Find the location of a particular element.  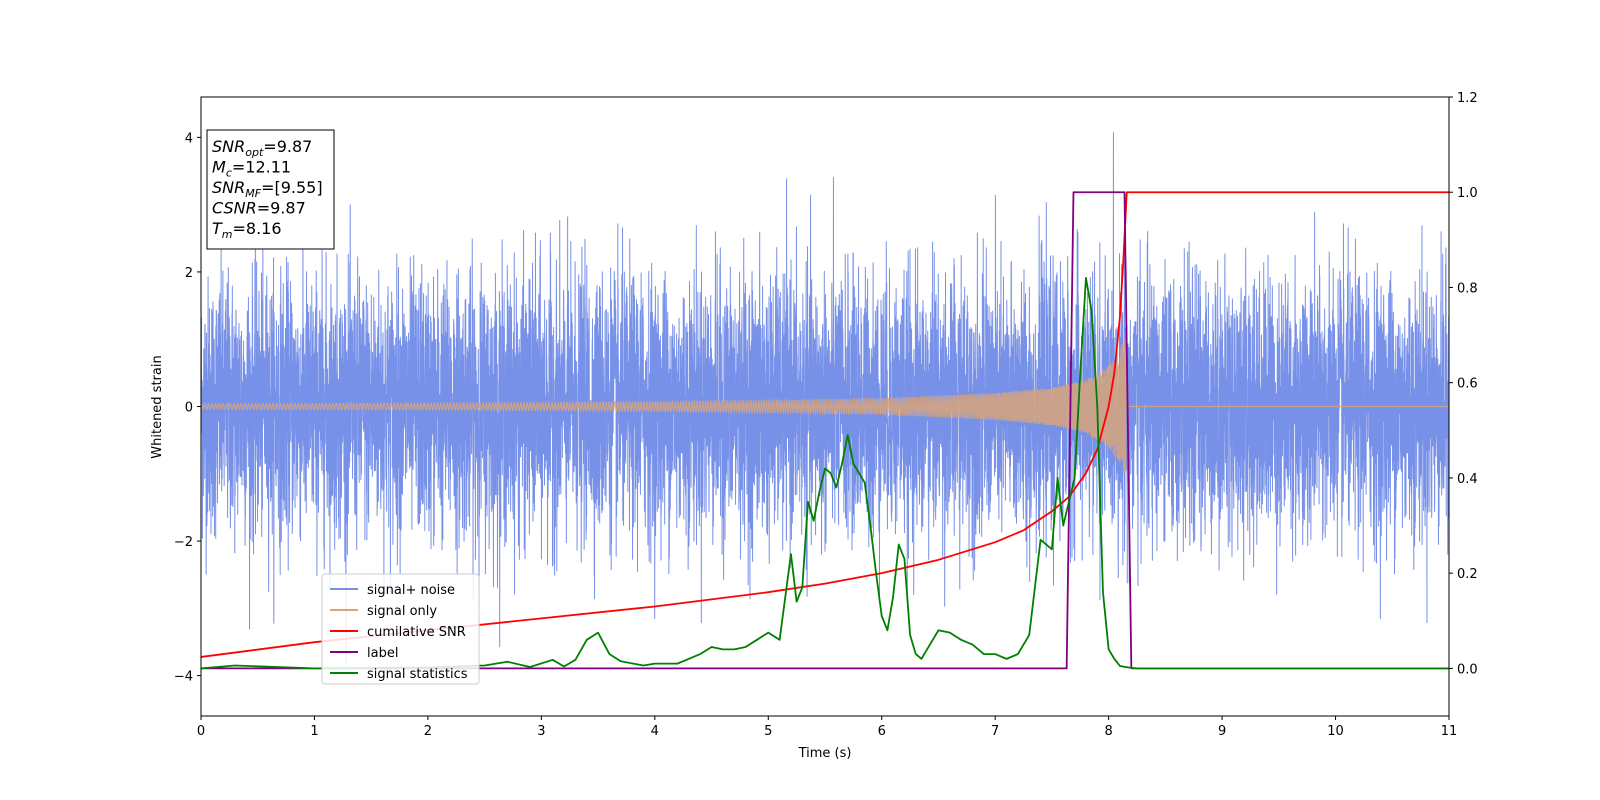

stats-subscript: m is located at coordinates (227, 234).